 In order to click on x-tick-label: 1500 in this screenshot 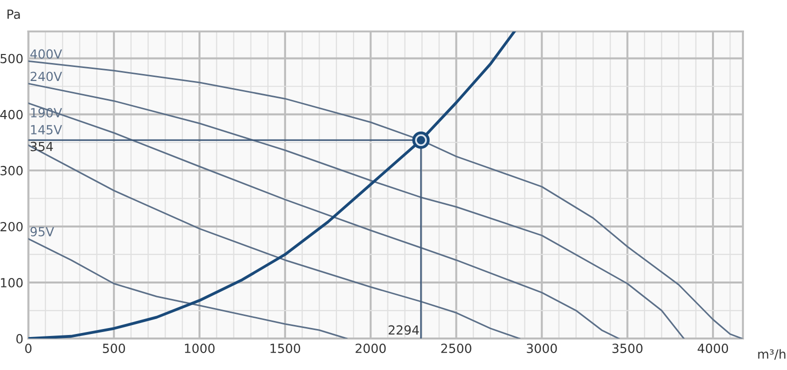, I will do `click(285, 349)`.